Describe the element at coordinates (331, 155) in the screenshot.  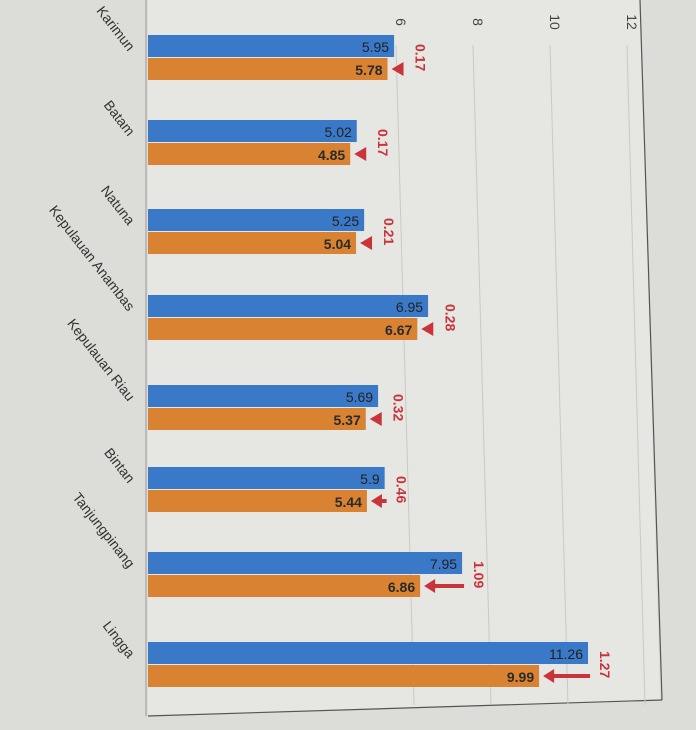
I see `data-label-series2: 4.85` at that location.